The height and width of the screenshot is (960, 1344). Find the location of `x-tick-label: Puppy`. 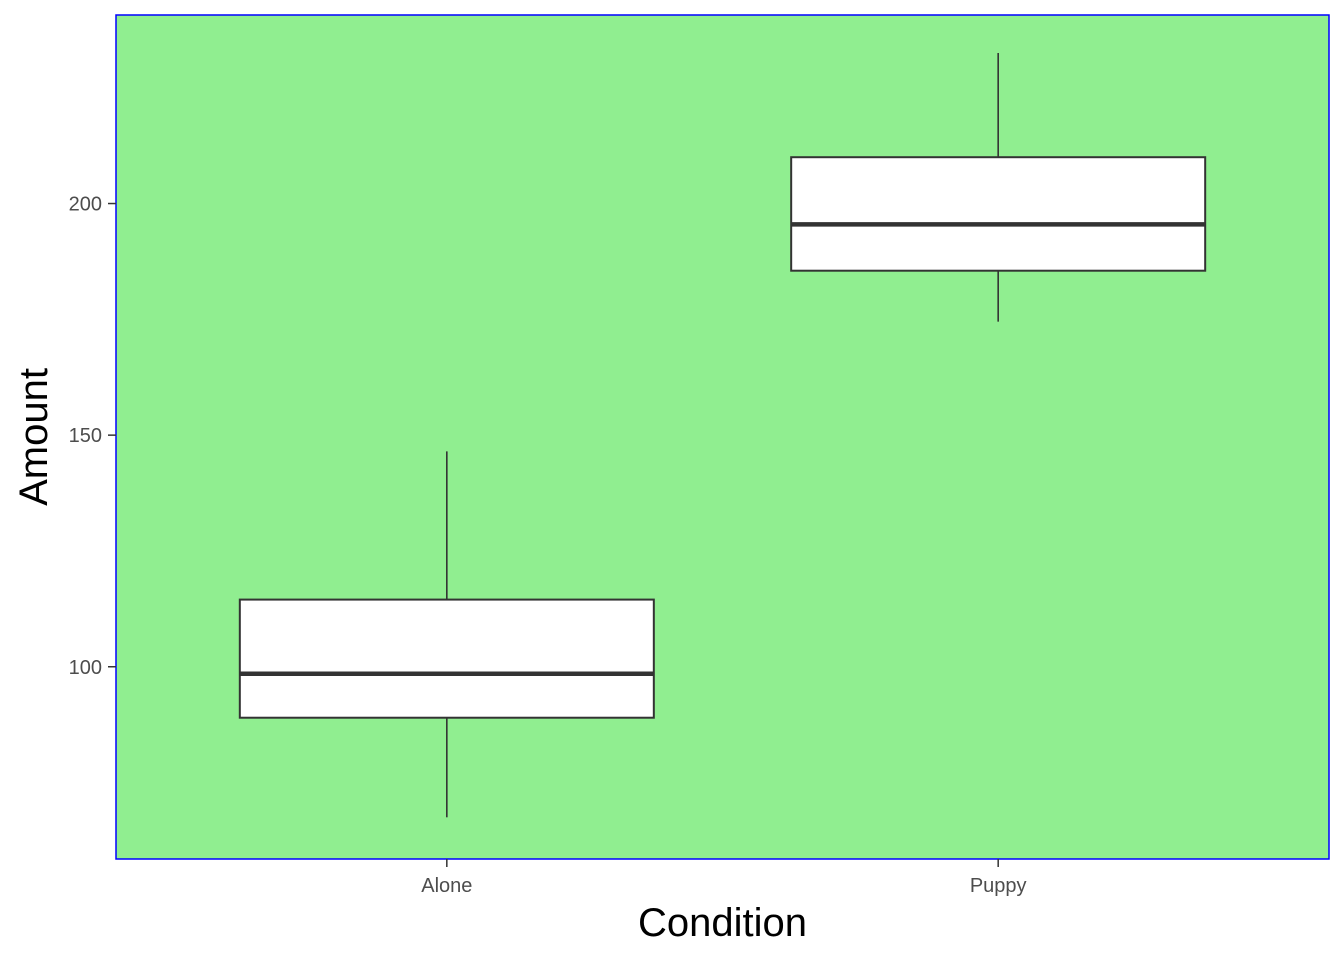

x-tick-label: Puppy is located at coordinates (998, 886).